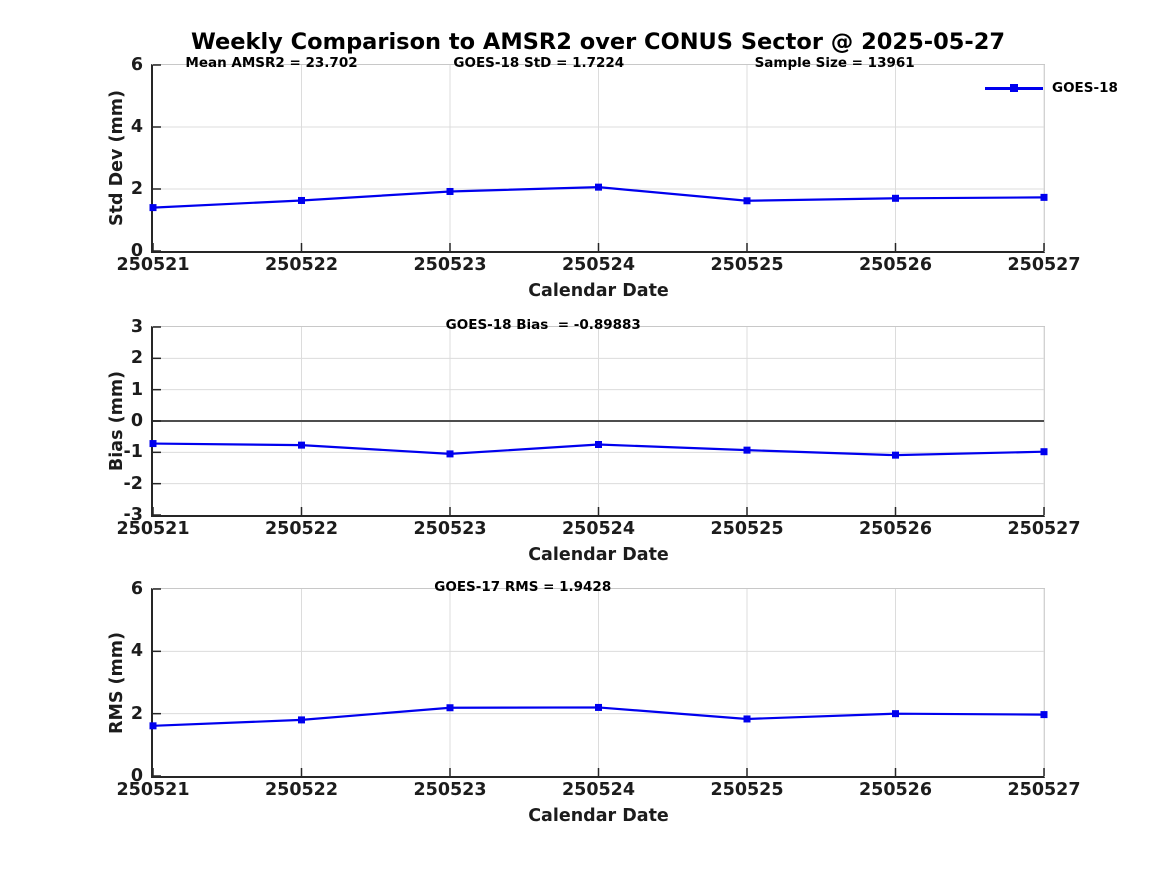  I want to click on y-tick-label: -2, so click(133, 483).